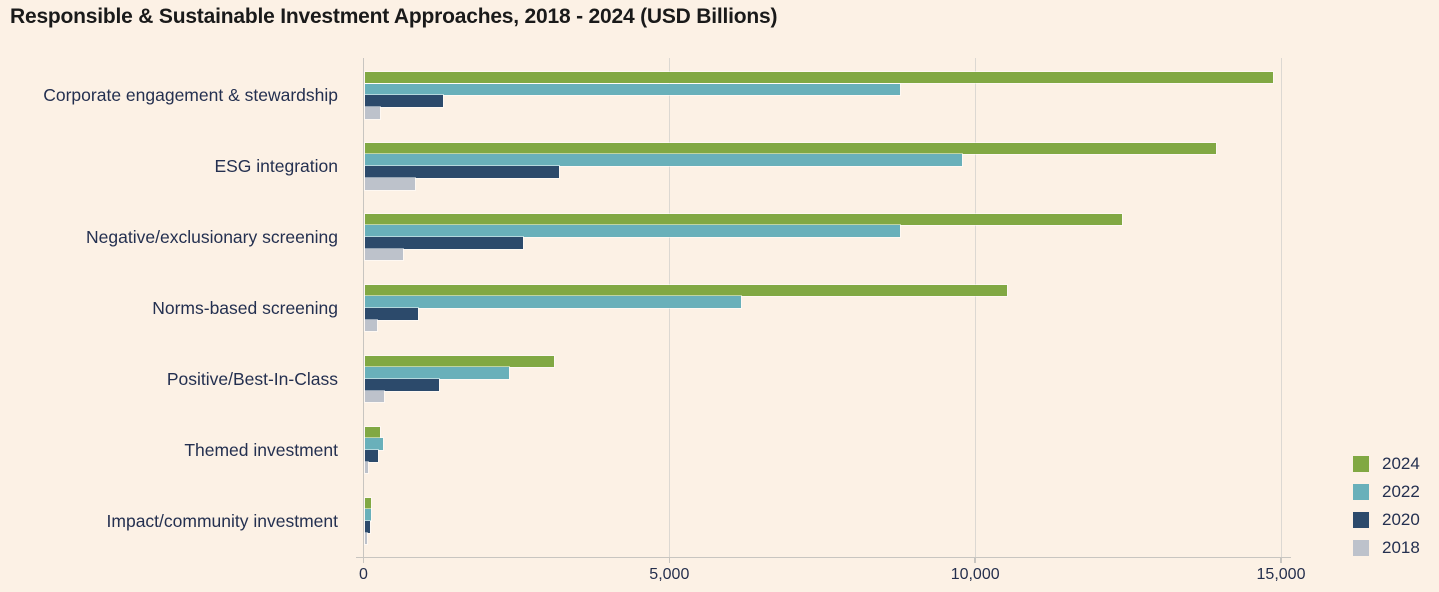 Image resolution: width=1439 pixels, height=592 pixels. What do you see at coordinates (252, 379) in the screenshot?
I see `category-label: Positive/Best-In-Class` at bounding box center [252, 379].